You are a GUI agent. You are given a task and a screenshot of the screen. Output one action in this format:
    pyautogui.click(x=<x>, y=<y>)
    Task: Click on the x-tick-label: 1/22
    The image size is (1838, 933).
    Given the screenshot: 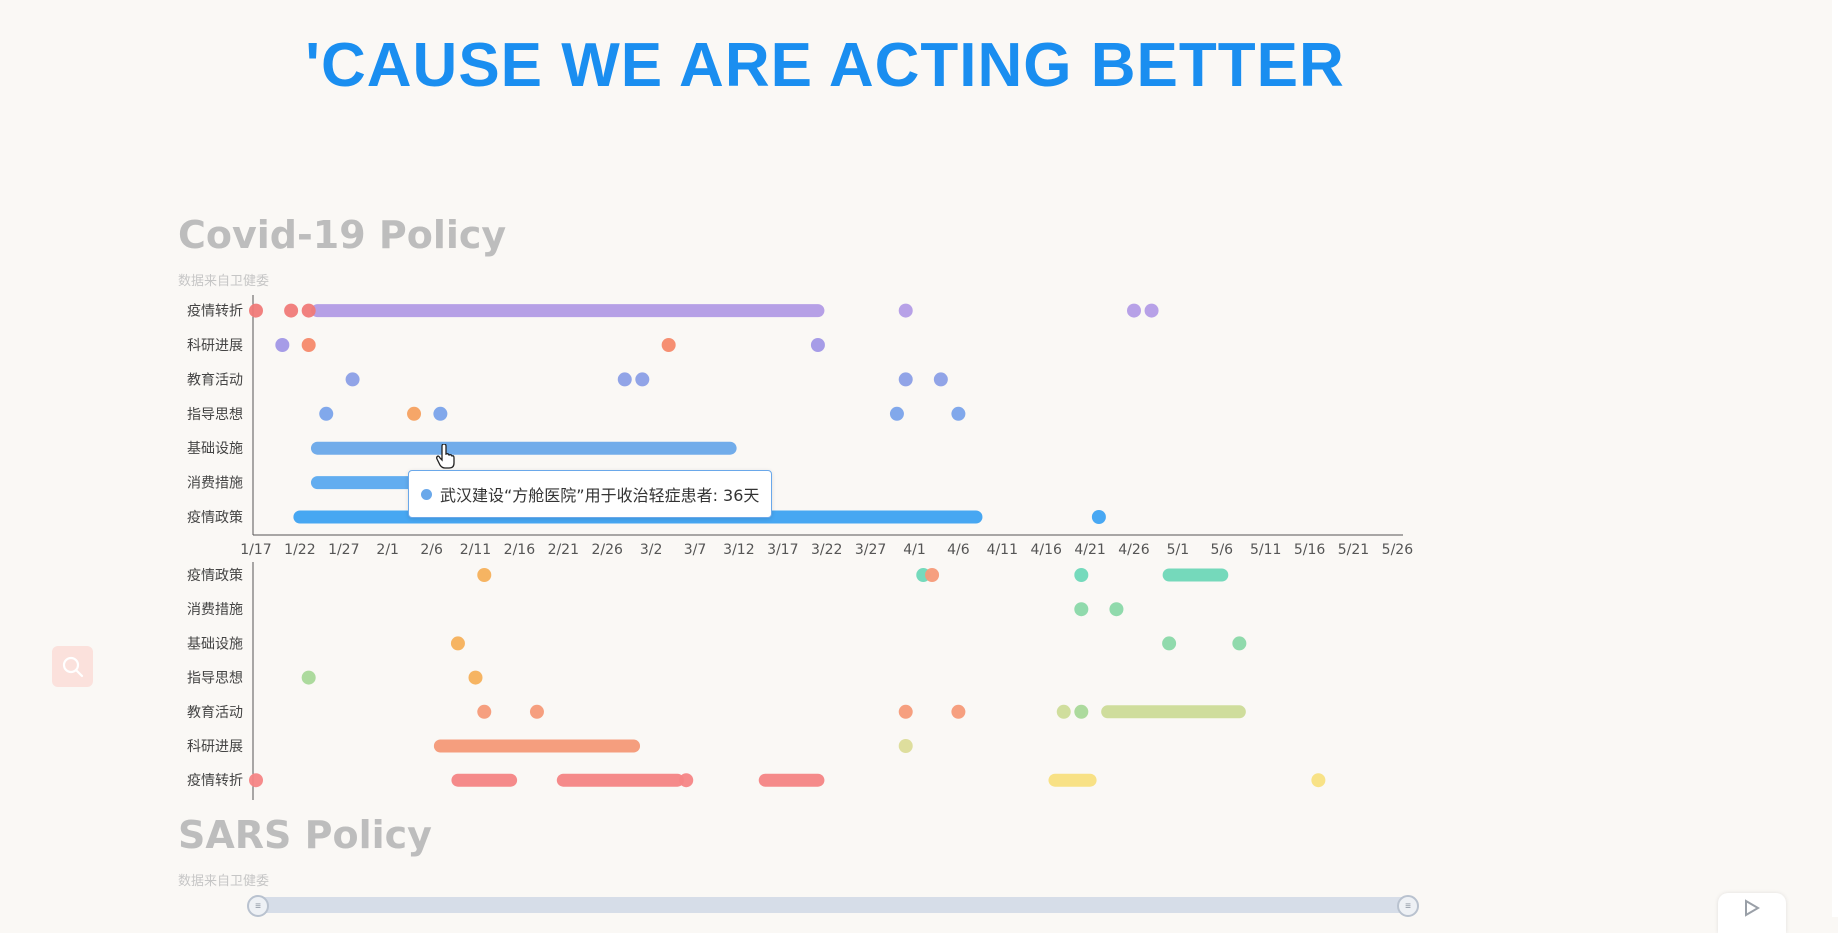 What is the action you would take?
    pyautogui.click(x=299, y=550)
    